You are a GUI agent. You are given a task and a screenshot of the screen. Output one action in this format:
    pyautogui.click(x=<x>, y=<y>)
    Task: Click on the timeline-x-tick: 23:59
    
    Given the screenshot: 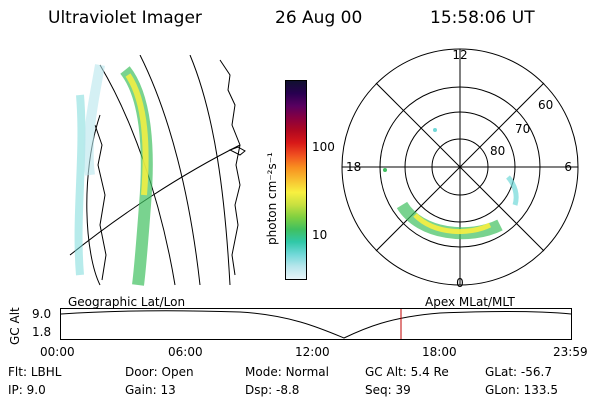 What is the action you would take?
    pyautogui.click(x=570, y=352)
    